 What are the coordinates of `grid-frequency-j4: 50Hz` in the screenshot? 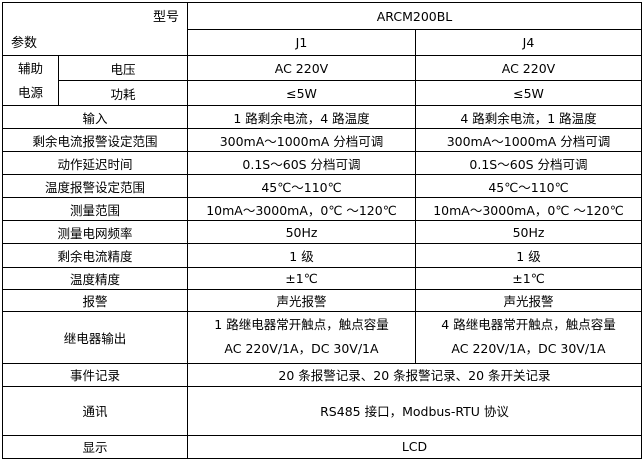 It's located at (528, 232).